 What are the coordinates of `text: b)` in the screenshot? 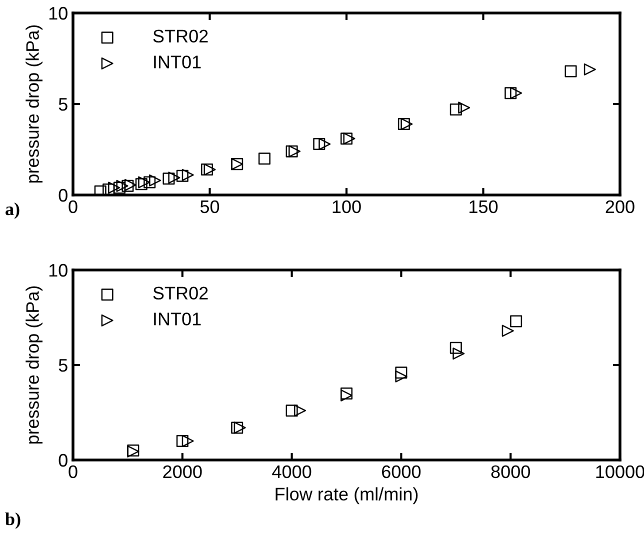 It's located at (12, 520).